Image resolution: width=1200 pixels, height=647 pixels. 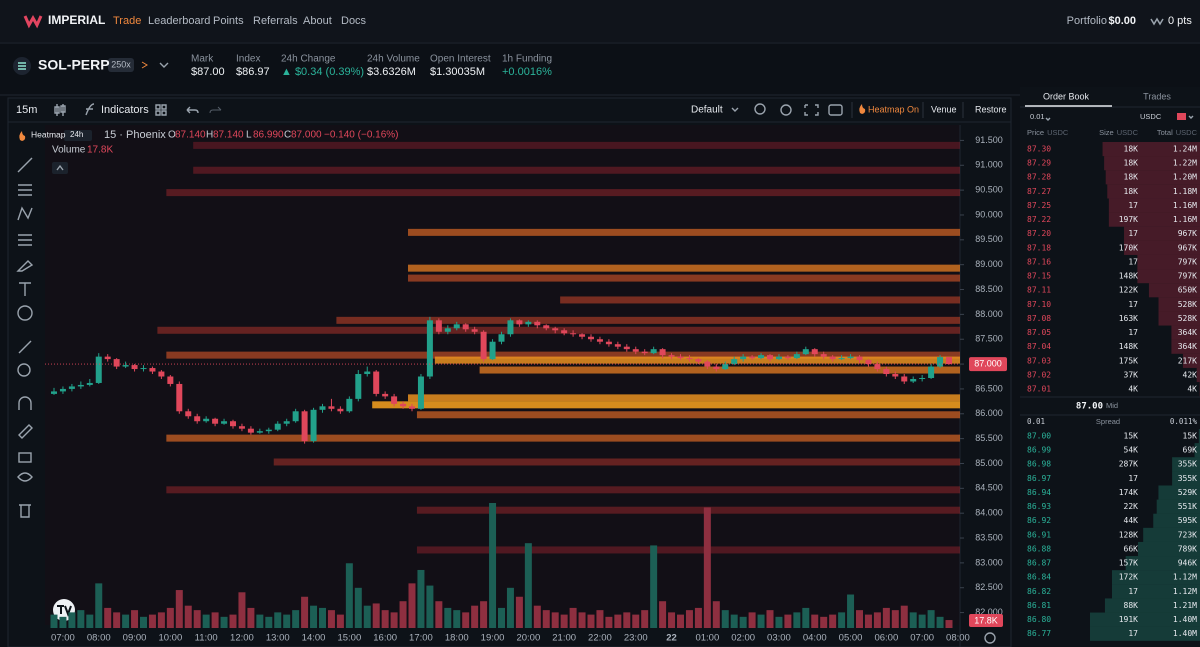 What do you see at coordinates (25, 457) in the screenshot?
I see `lock-tool` at bounding box center [25, 457].